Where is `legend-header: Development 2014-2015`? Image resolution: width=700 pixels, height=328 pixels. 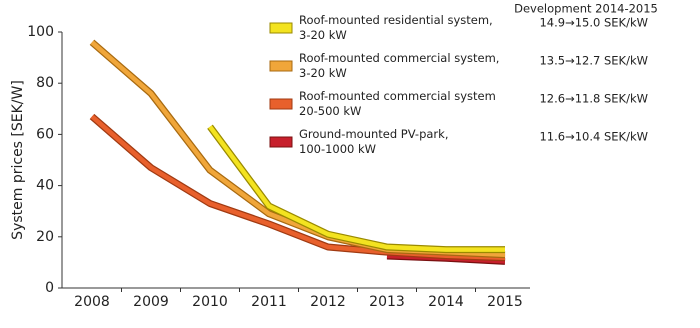 legend-header: Development 2014-2015 is located at coordinates (586, 9).